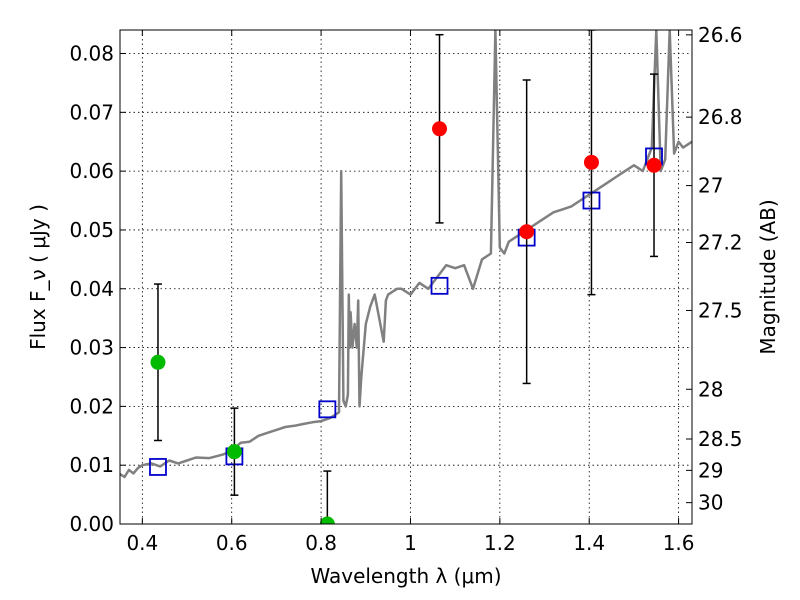 This screenshot has width=800, height=600. I want to click on y-axis-label: Flux F_ν ( μJy ), so click(38, 277).